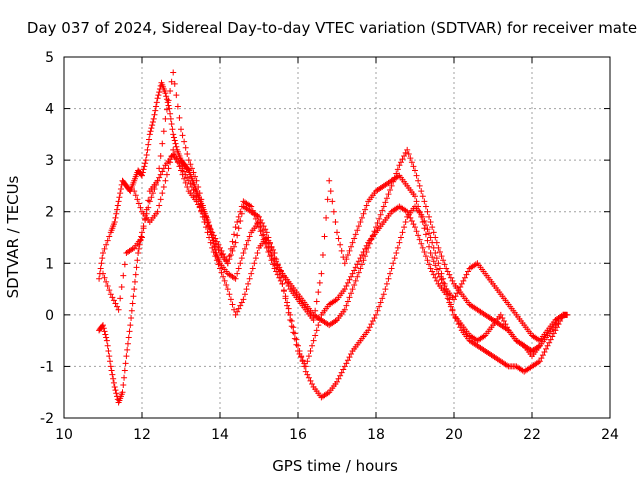  I want to click on x-axis-label: GPS time / hours, so click(335, 466).